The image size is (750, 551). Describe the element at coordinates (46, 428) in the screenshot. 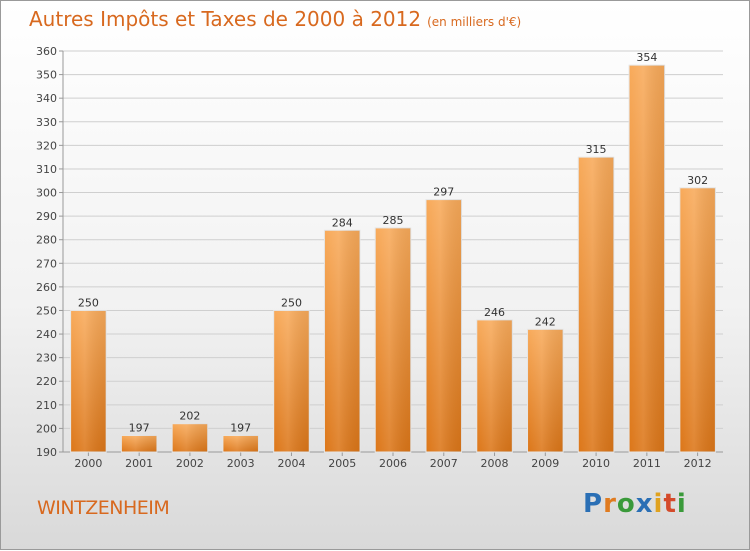

I see `y-tick-label: 200` at that location.